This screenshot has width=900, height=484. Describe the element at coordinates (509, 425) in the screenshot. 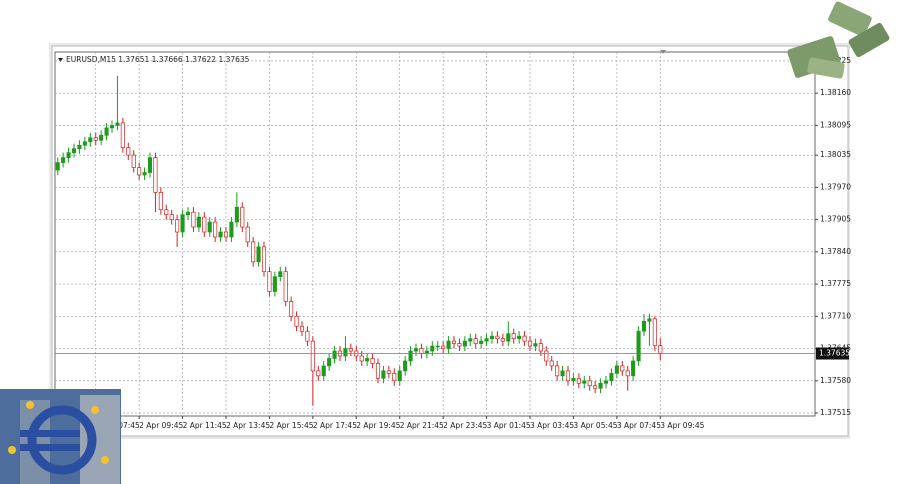

I see `x-tick-label: 3 Apr 01:45` at that location.